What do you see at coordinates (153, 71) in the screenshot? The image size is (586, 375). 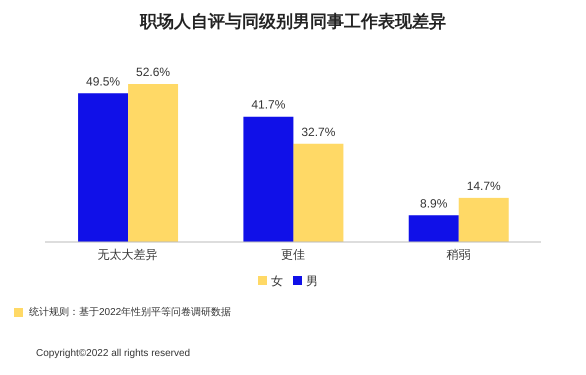 I see `data-label: 52.6%` at bounding box center [153, 71].